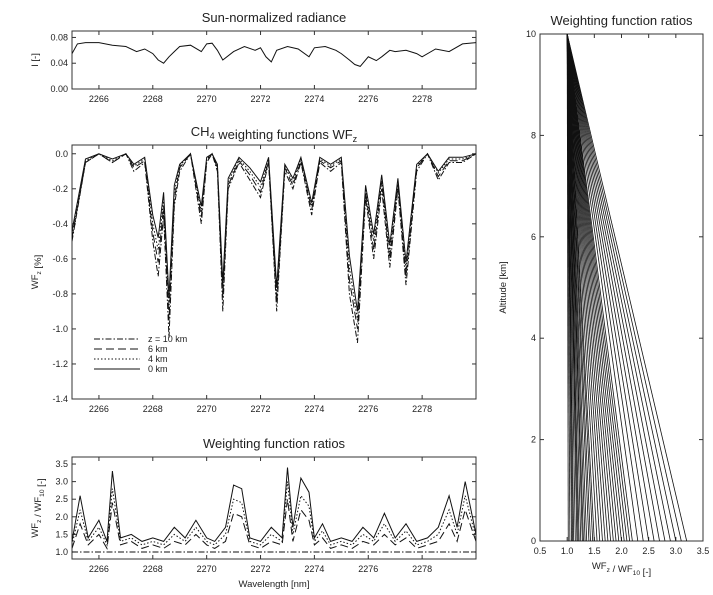 This screenshot has height=595, width=713. What do you see at coordinates (60, 329) in the screenshot?
I see `y-tick-label: -1.0` at bounding box center [60, 329].